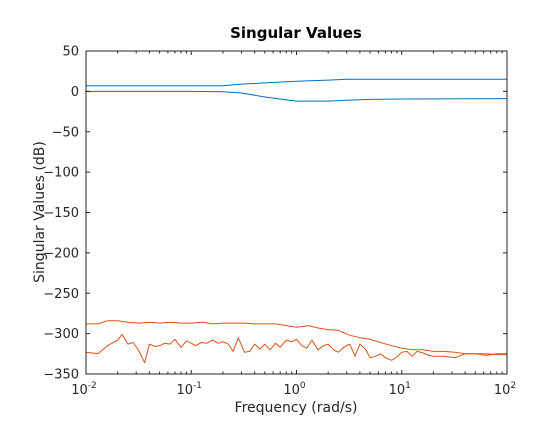 Image resolution: width=560 pixels, height=425 pixels. Describe the element at coordinates (84, 389) in the screenshot. I see `x-tick-label: 10⁻²` at that location.